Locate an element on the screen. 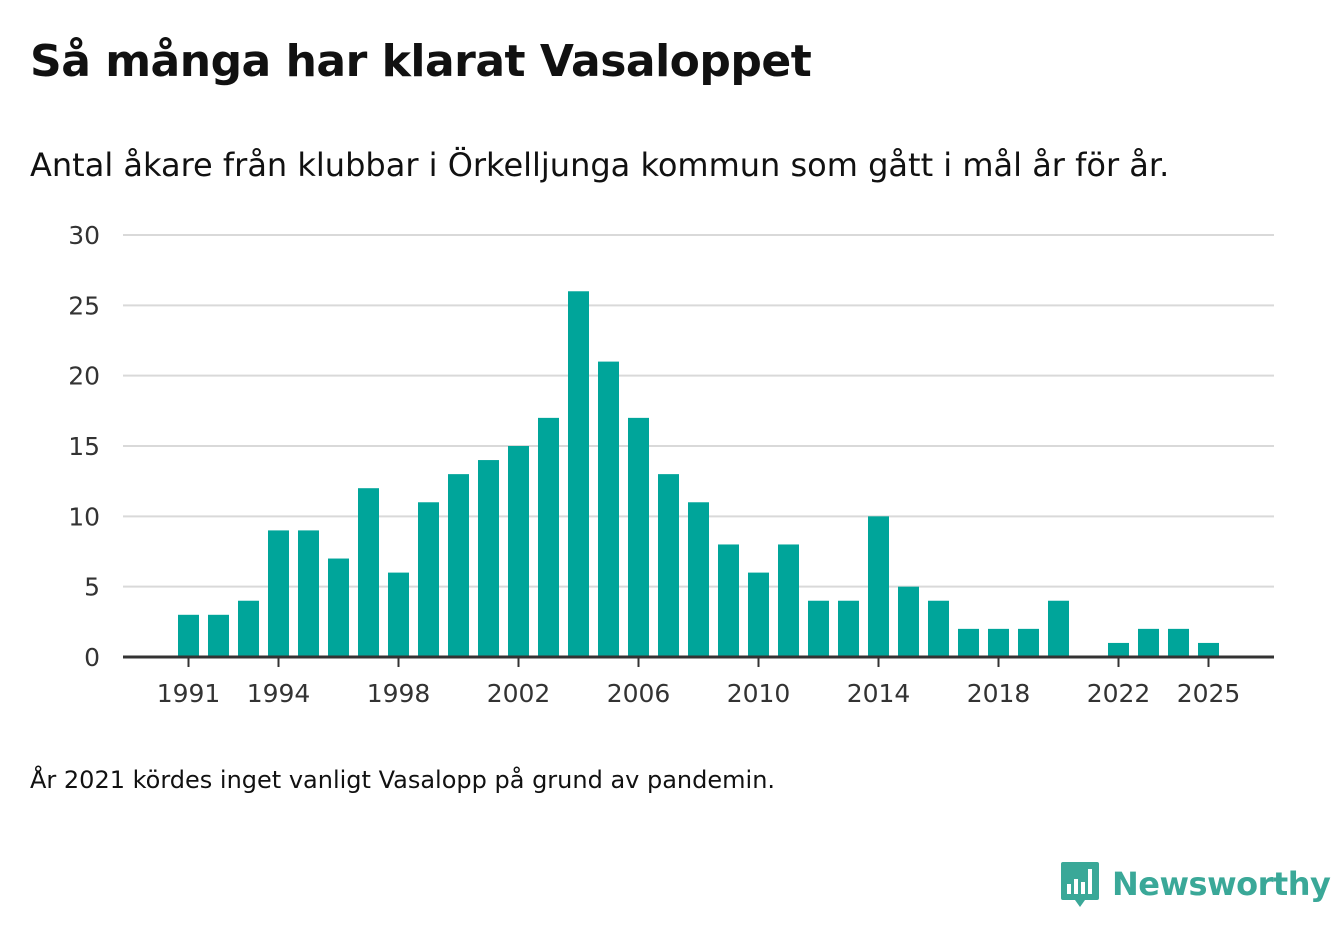  x-tick-label: 1991 is located at coordinates (189, 693).